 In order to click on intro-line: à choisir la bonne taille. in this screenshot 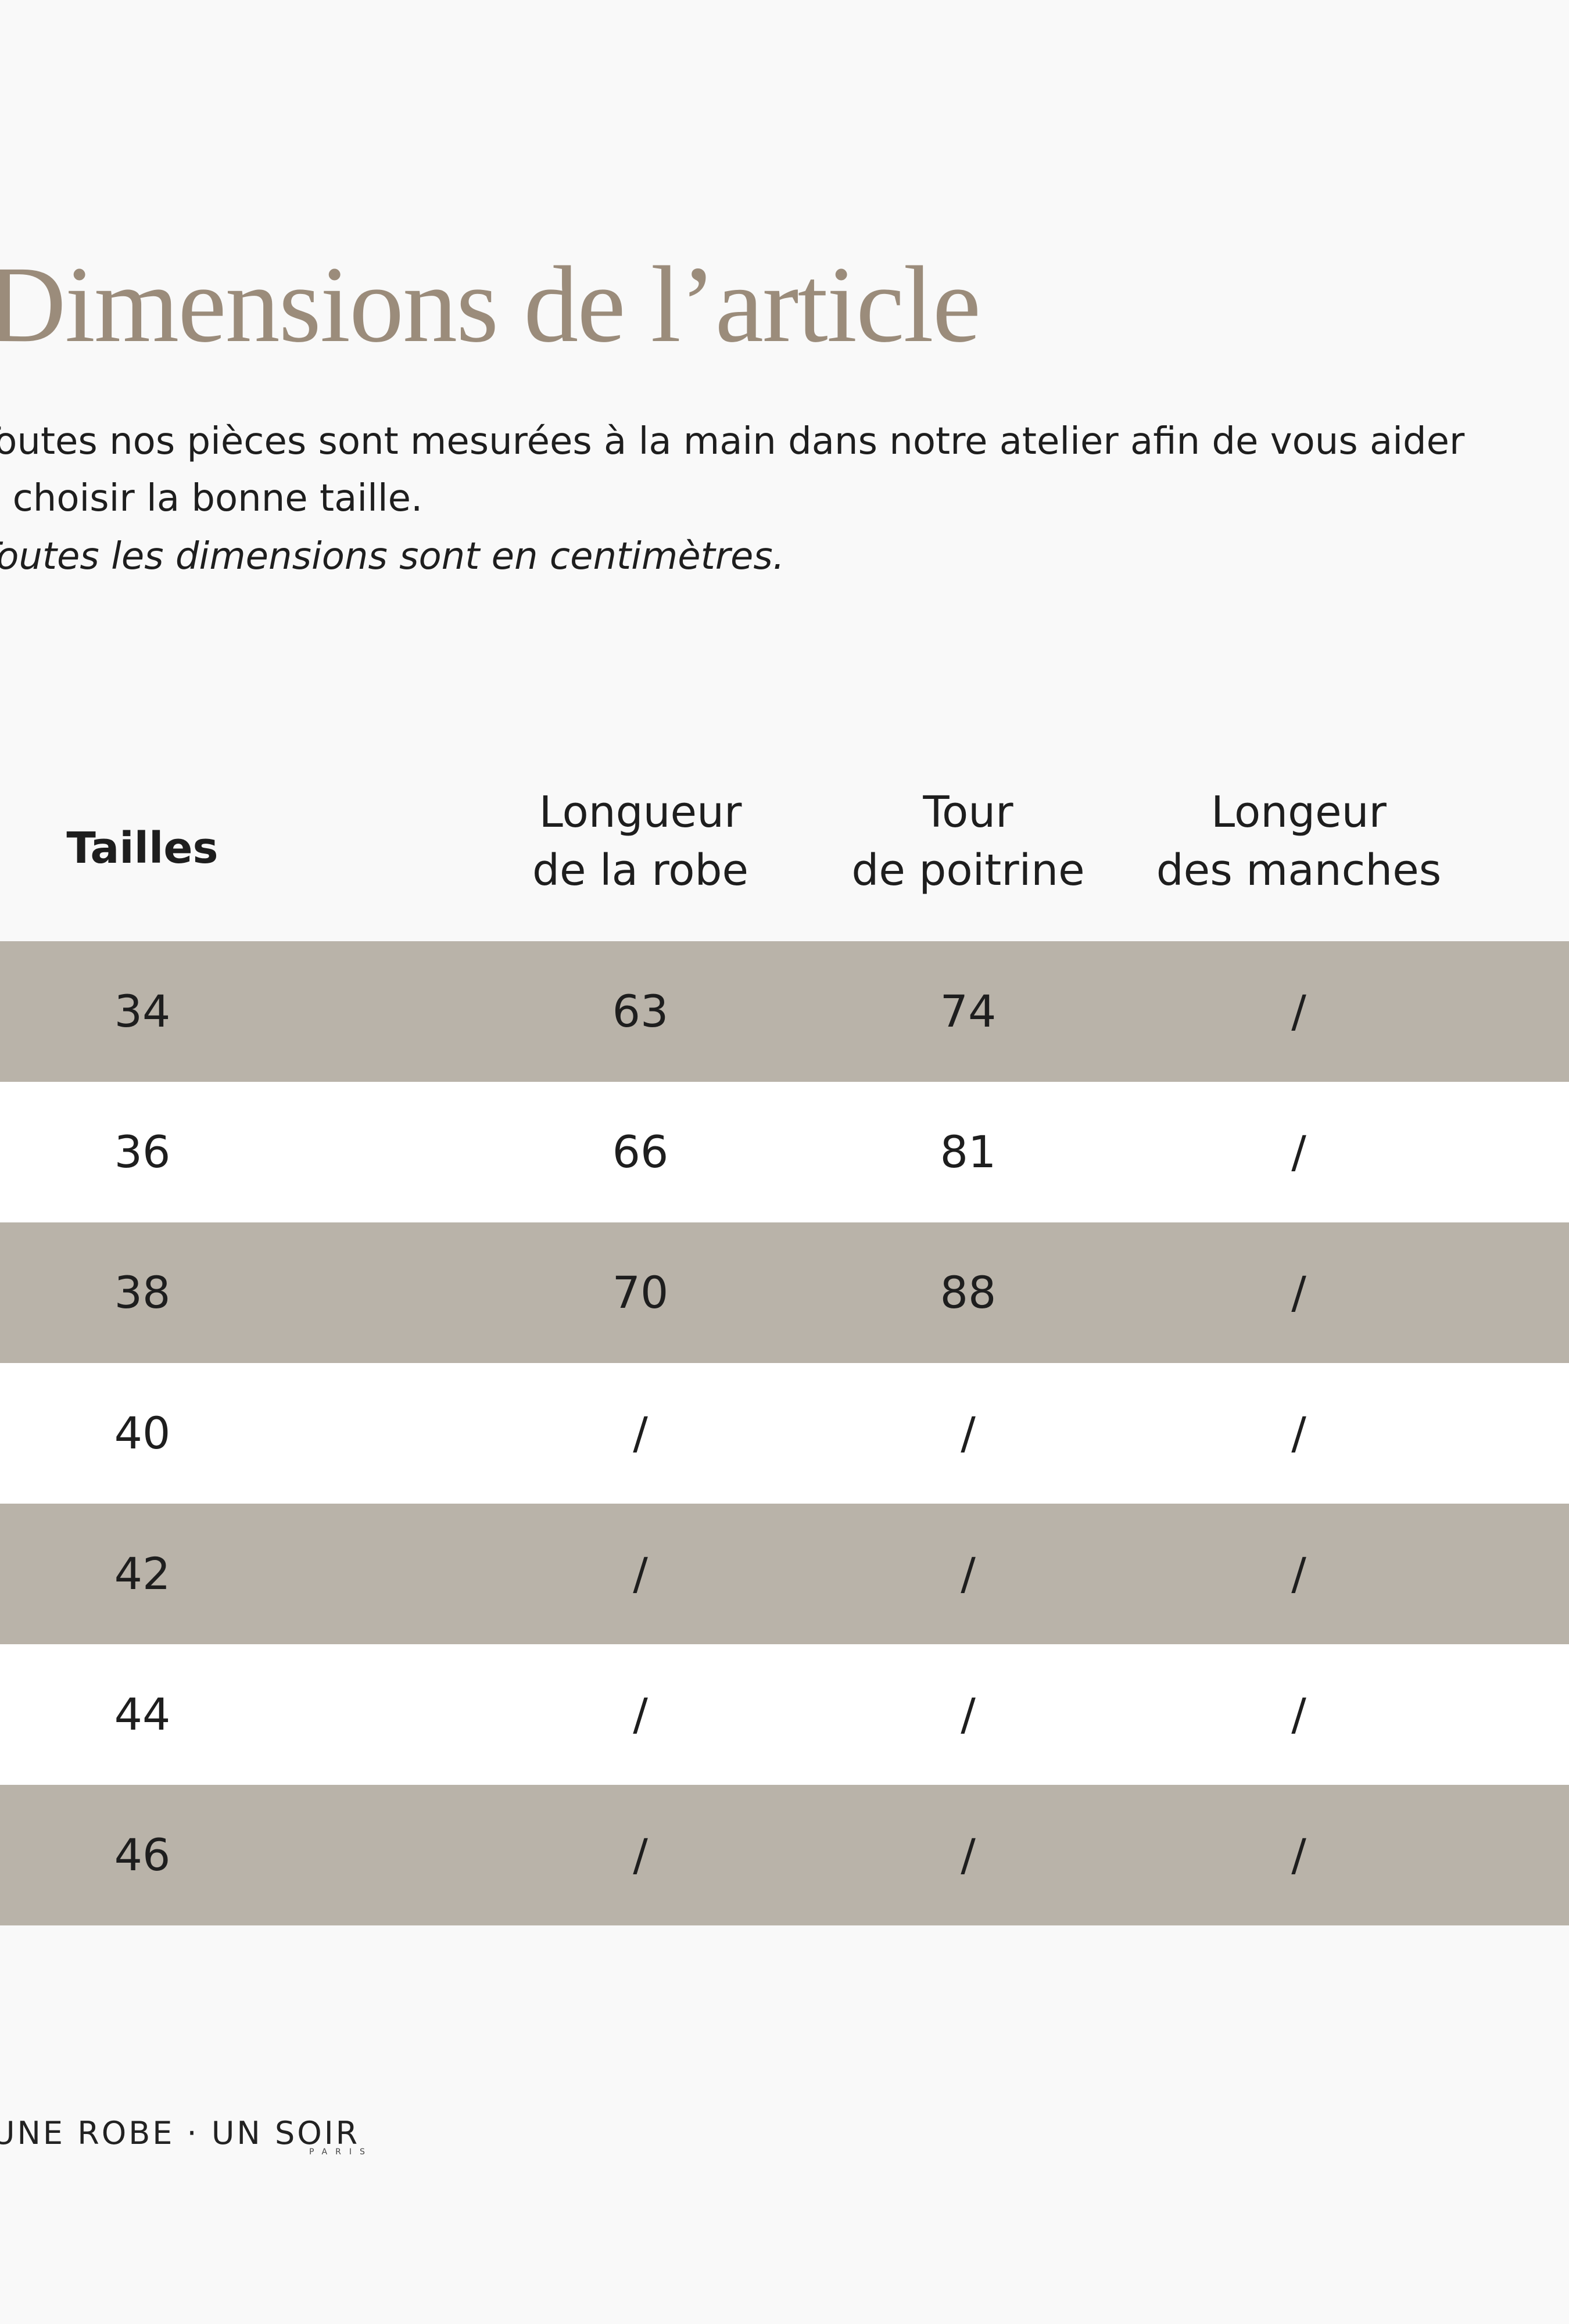, I will do `click(211, 498)`.